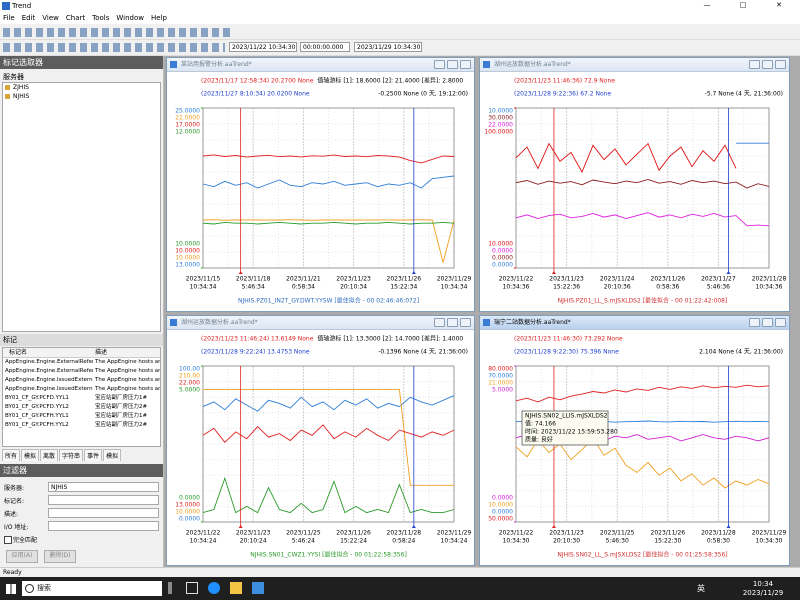  Describe the element at coordinates (50, 18) in the screenshot. I see `menu-item: View` at that location.